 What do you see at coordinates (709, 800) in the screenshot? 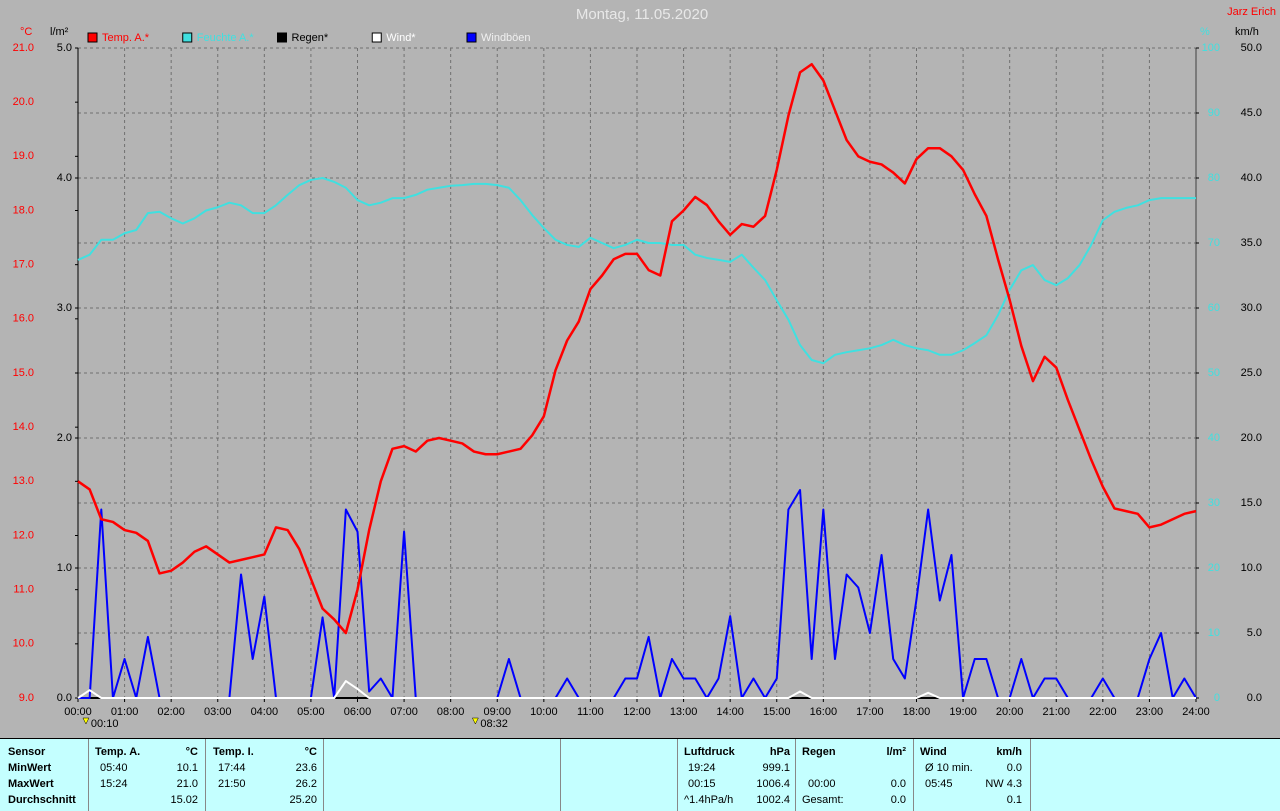
I see `table-cell: ^1.4hPa/h` at bounding box center [709, 800].